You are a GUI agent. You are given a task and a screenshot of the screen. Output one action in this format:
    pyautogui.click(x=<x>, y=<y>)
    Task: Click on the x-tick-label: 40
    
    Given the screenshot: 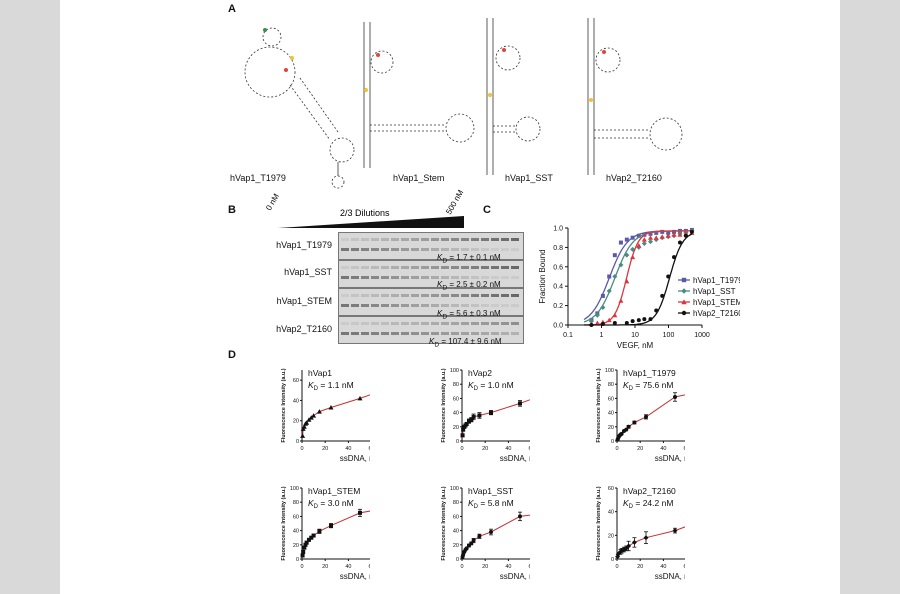 What is the action you would take?
    pyautogui.click(x=508, y=449)
    